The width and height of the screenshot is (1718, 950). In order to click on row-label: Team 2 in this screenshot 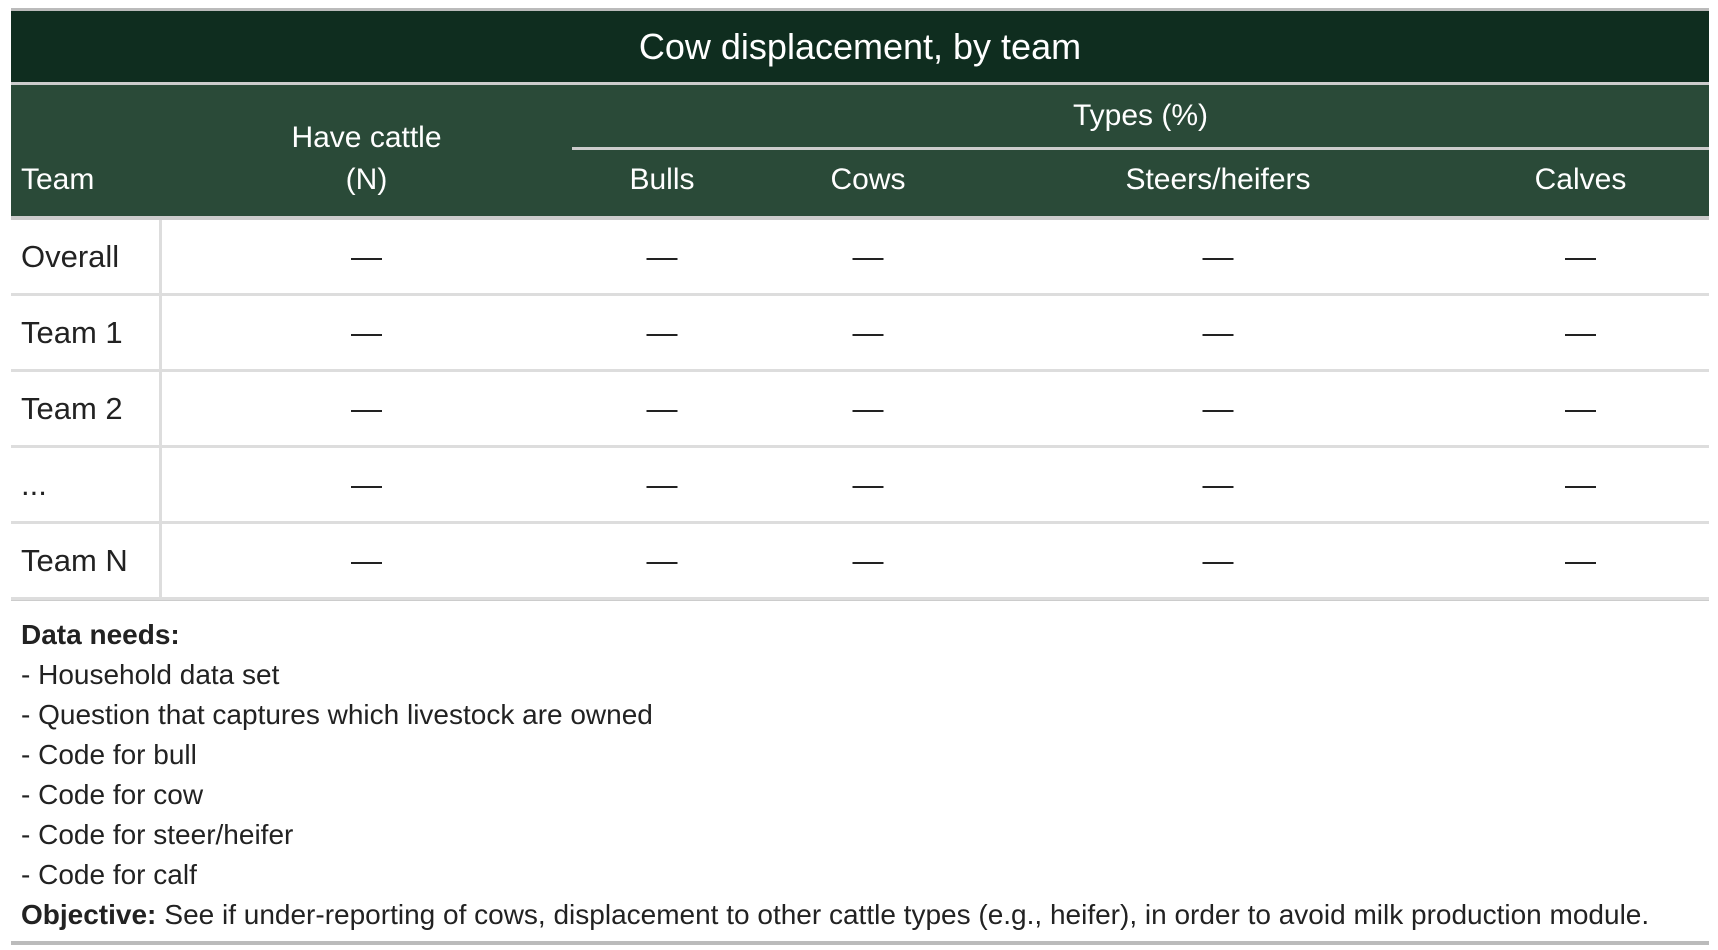, I will do `click(72, 408)`.